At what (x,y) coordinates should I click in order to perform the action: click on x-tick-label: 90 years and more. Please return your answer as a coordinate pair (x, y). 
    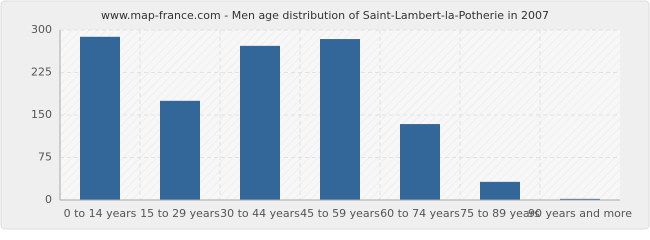
    Looking at the image, I should click on (580, 213).